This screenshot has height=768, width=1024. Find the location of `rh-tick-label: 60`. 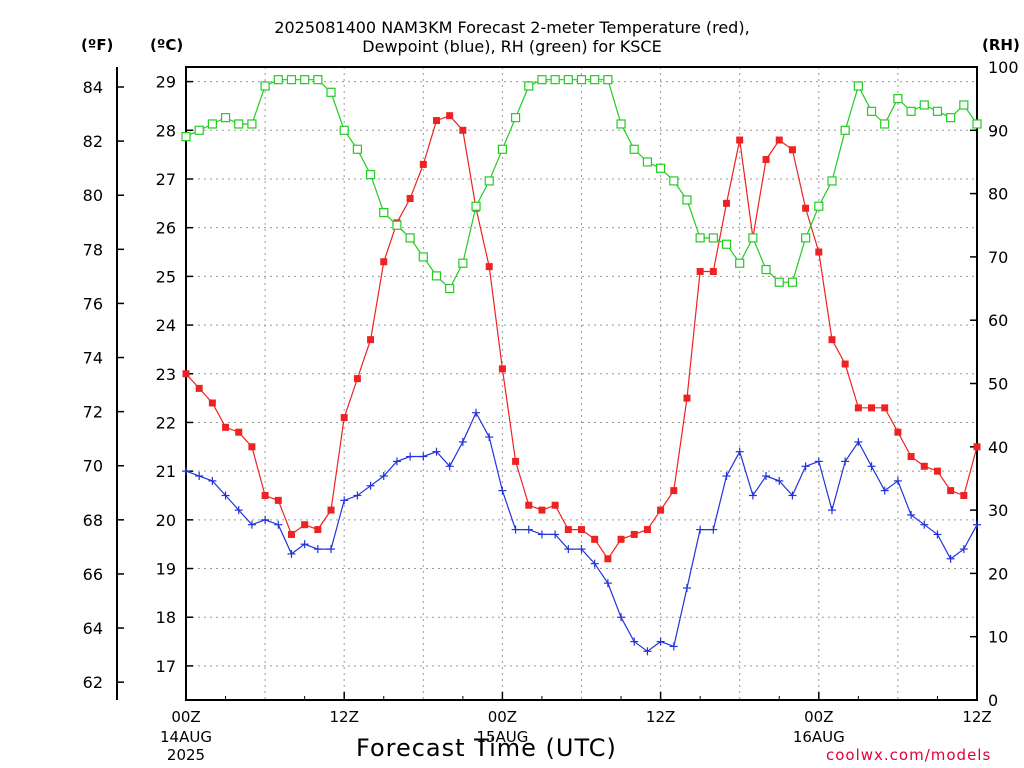

rh-tick-label: 60 is located at coordinates (998, 320).